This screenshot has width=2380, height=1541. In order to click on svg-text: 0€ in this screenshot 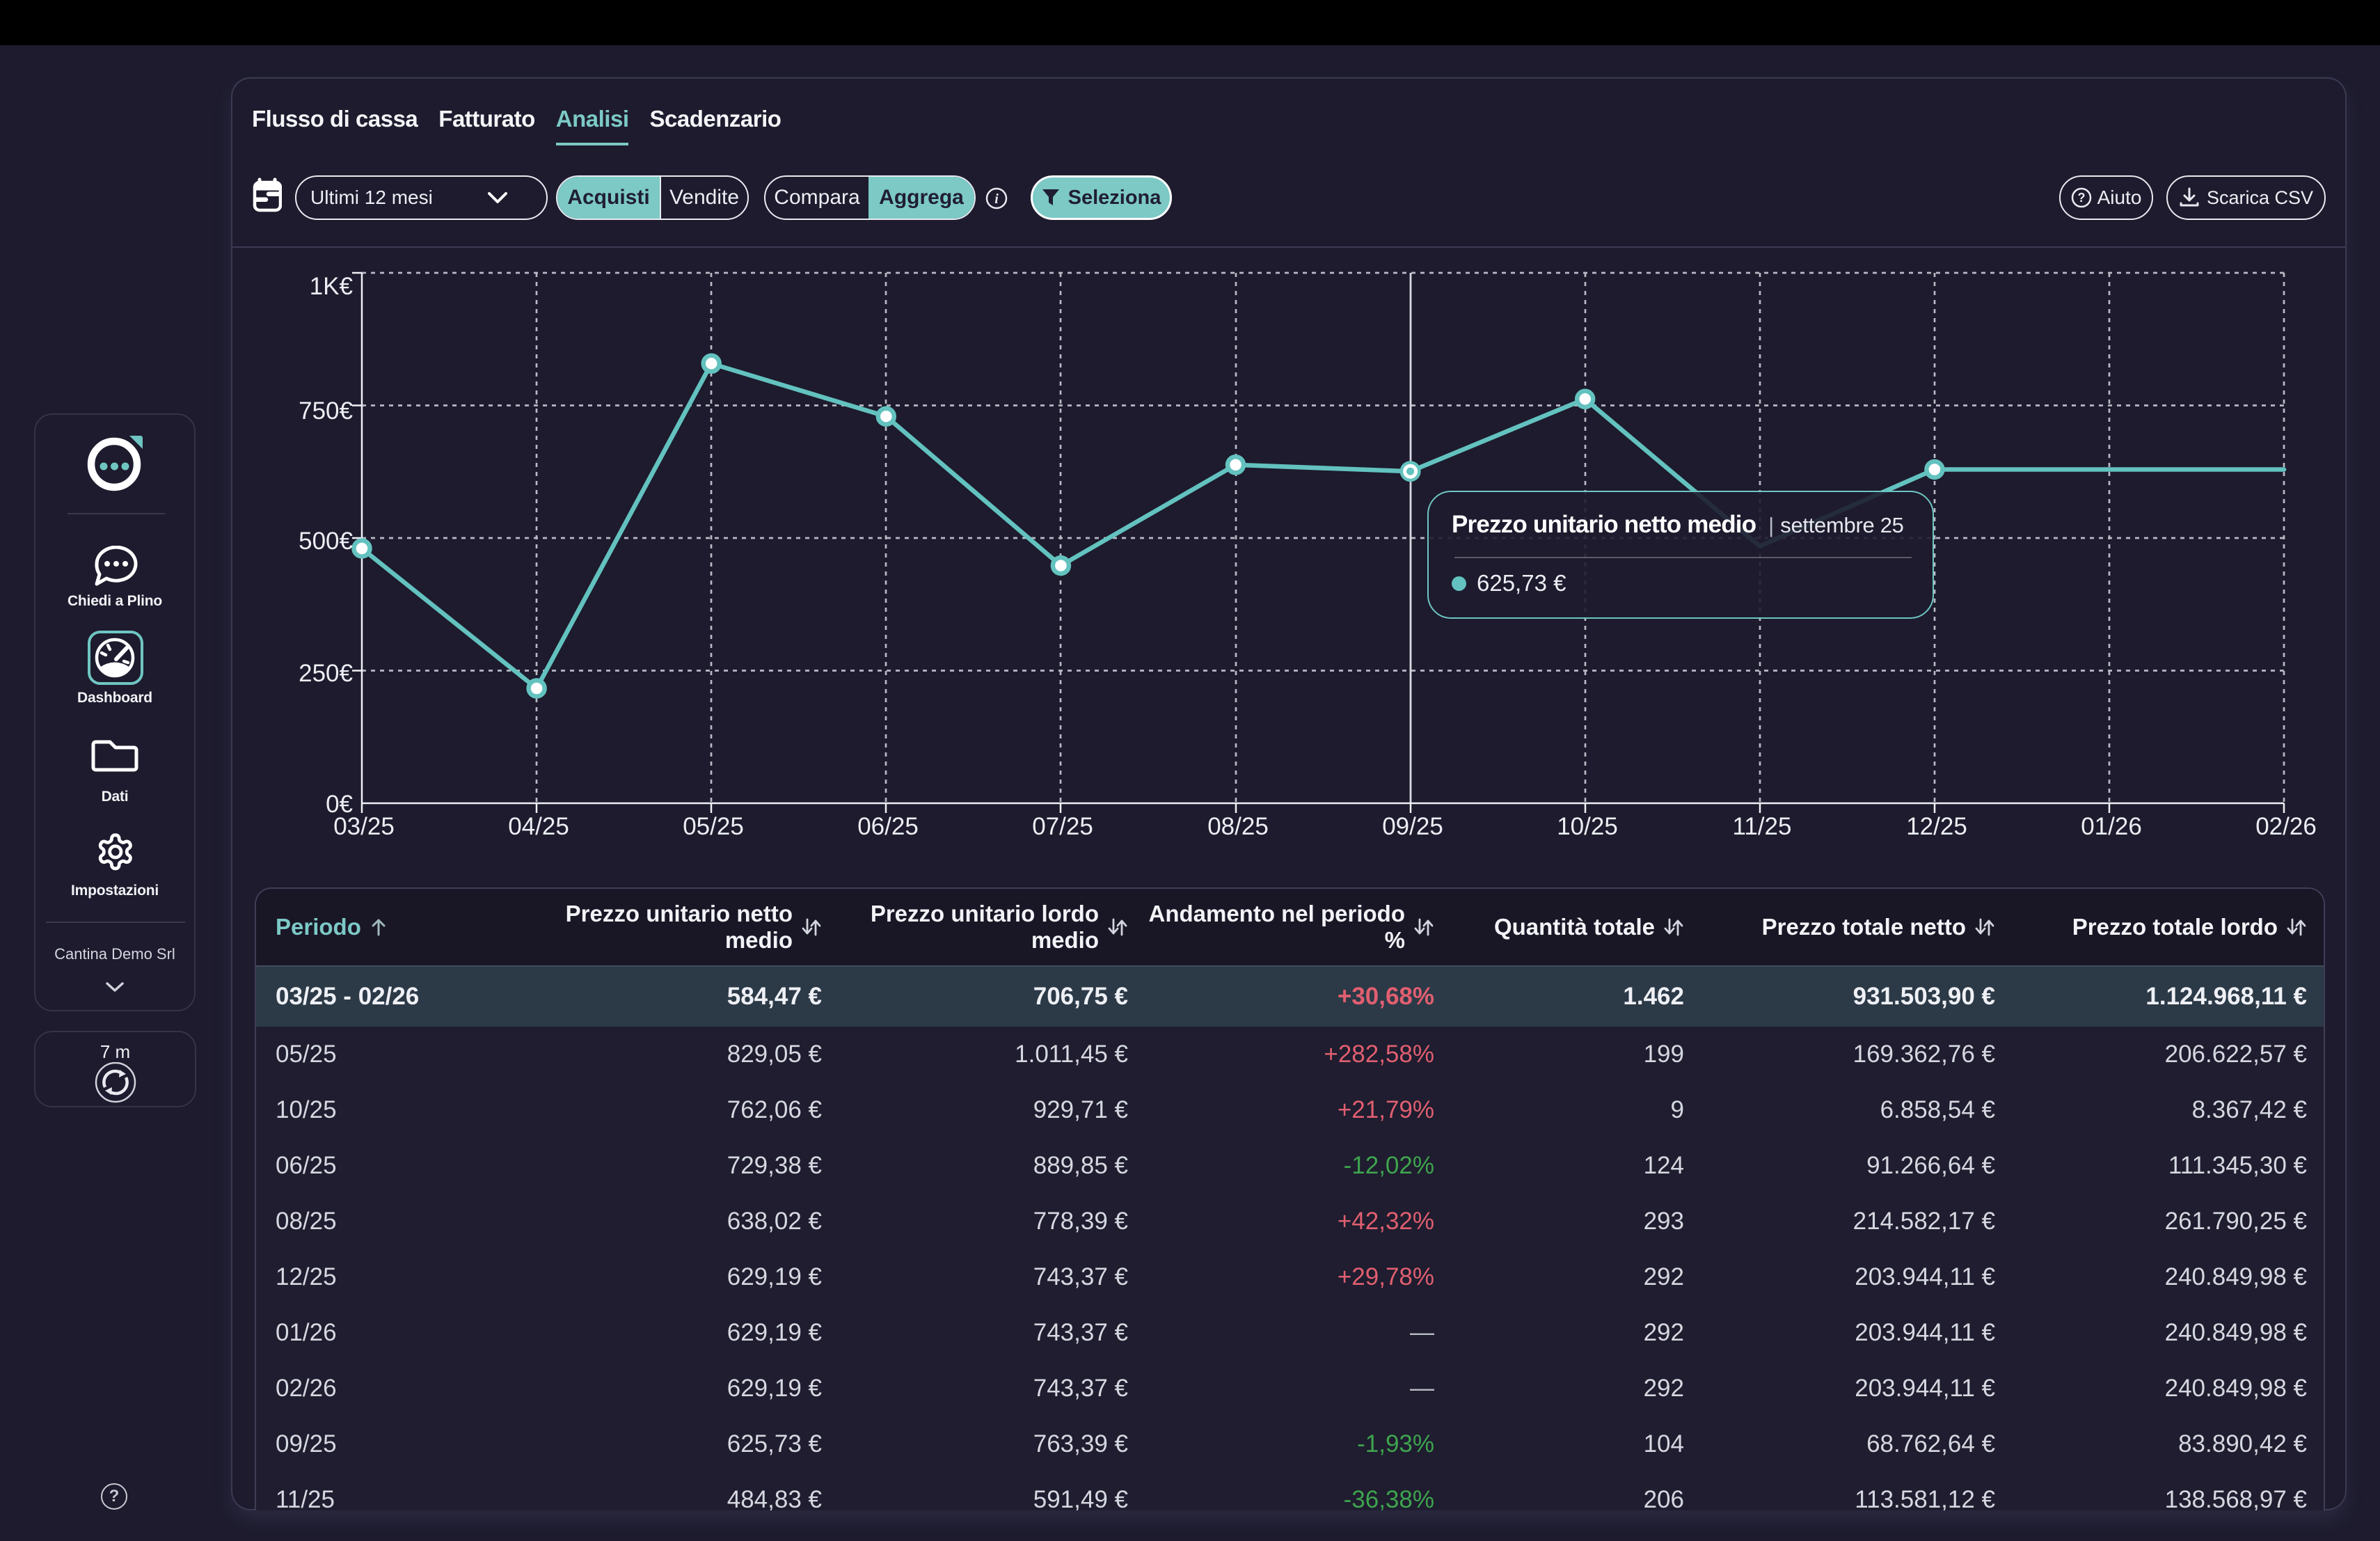, I will do `click(339, 804)`.